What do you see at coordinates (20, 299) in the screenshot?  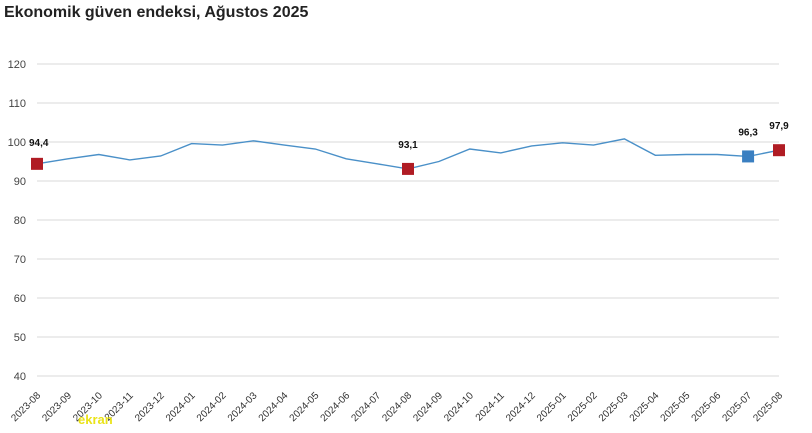 I see `y-tick-label: 60` at bounding box center [20, 299].